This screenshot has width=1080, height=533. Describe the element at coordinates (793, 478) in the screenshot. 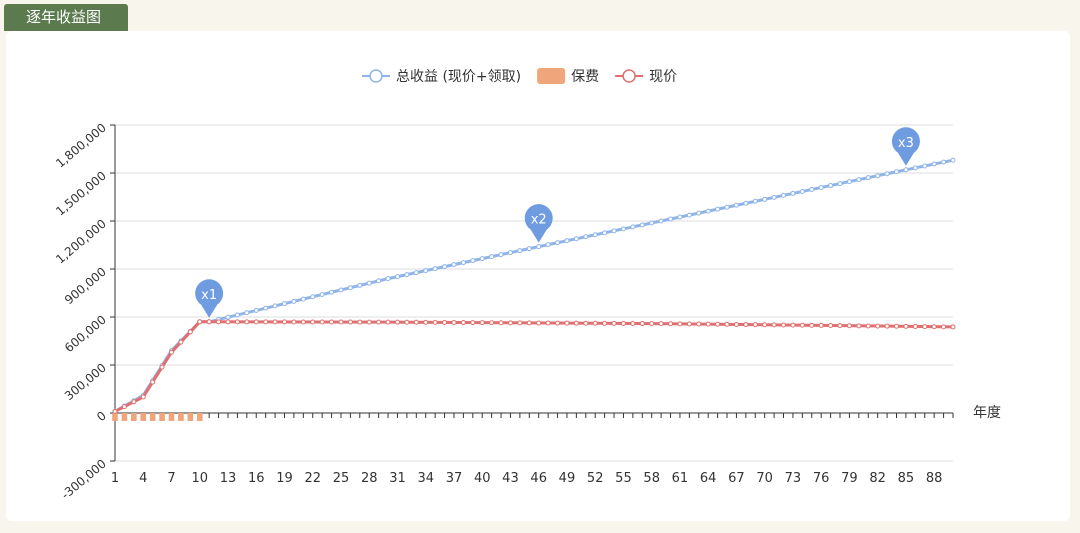

I see `x-tick-label: 73` at that location.